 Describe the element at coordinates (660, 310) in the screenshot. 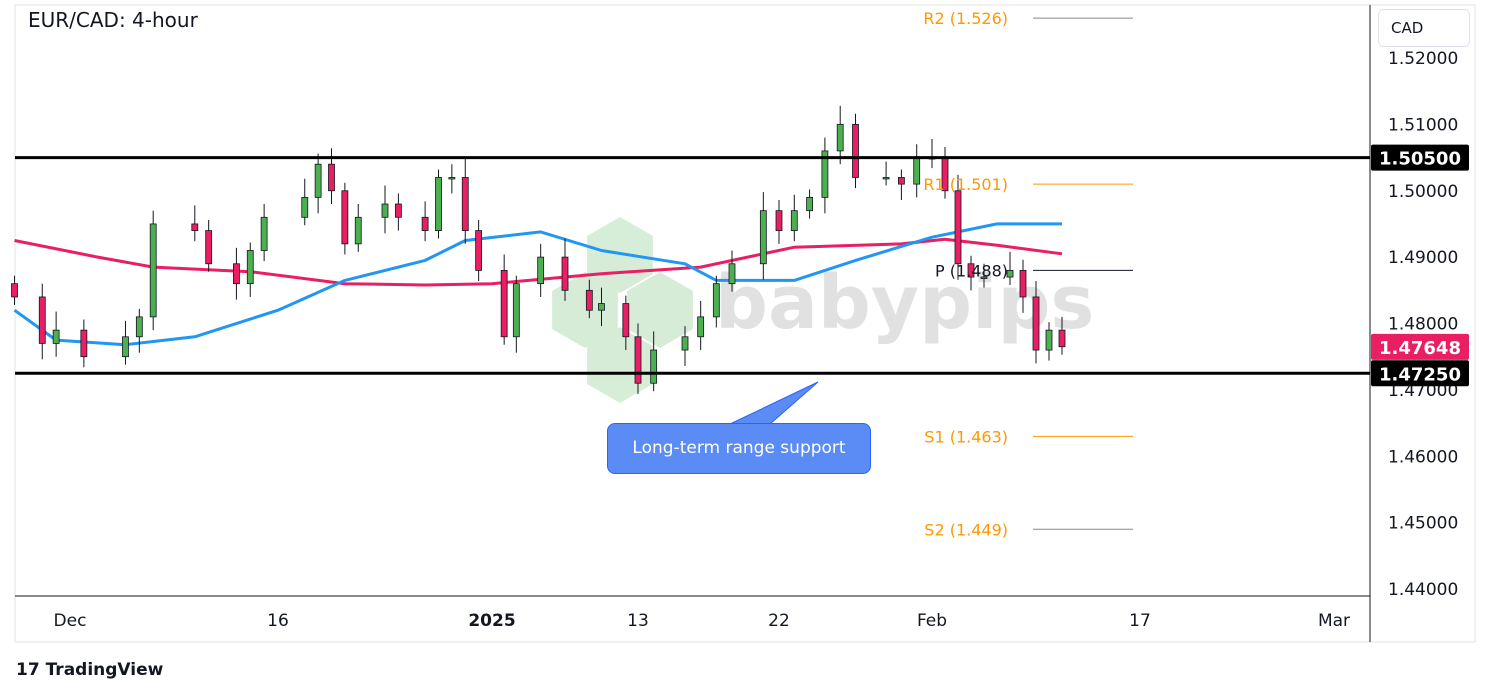

I see `watermark-hexagon` at that location.